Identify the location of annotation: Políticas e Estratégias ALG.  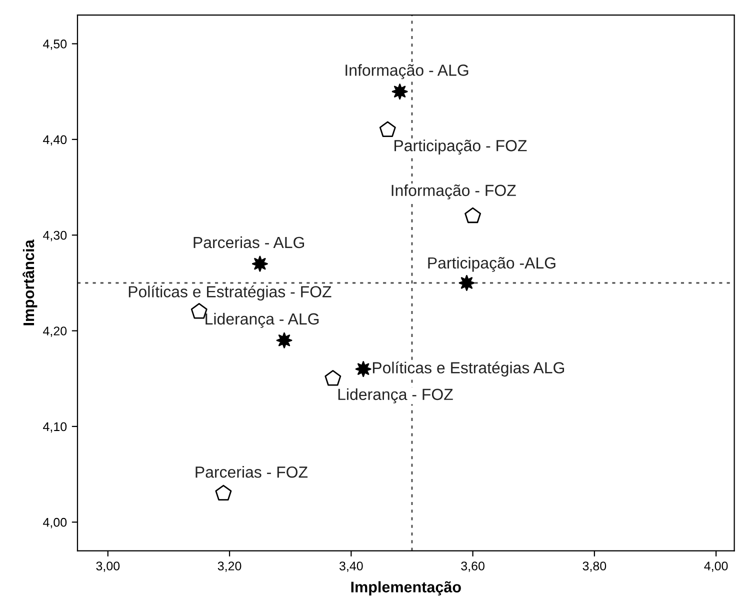
(468, 369).